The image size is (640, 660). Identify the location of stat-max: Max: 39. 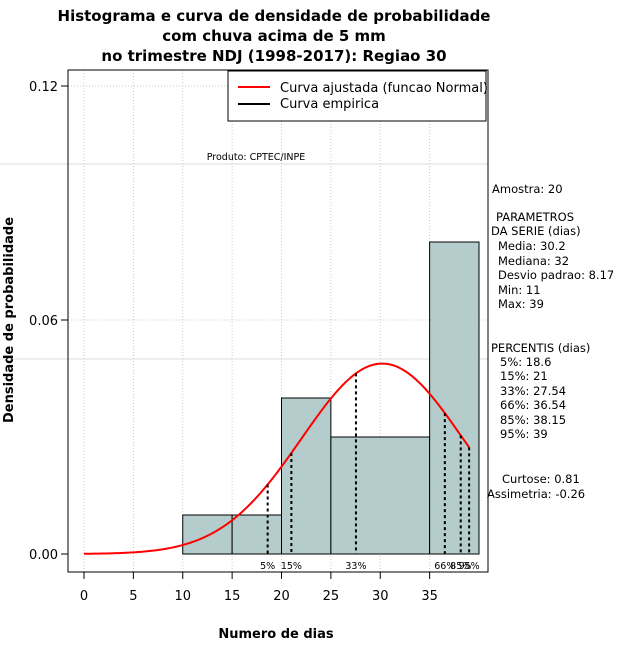
(521, 304).